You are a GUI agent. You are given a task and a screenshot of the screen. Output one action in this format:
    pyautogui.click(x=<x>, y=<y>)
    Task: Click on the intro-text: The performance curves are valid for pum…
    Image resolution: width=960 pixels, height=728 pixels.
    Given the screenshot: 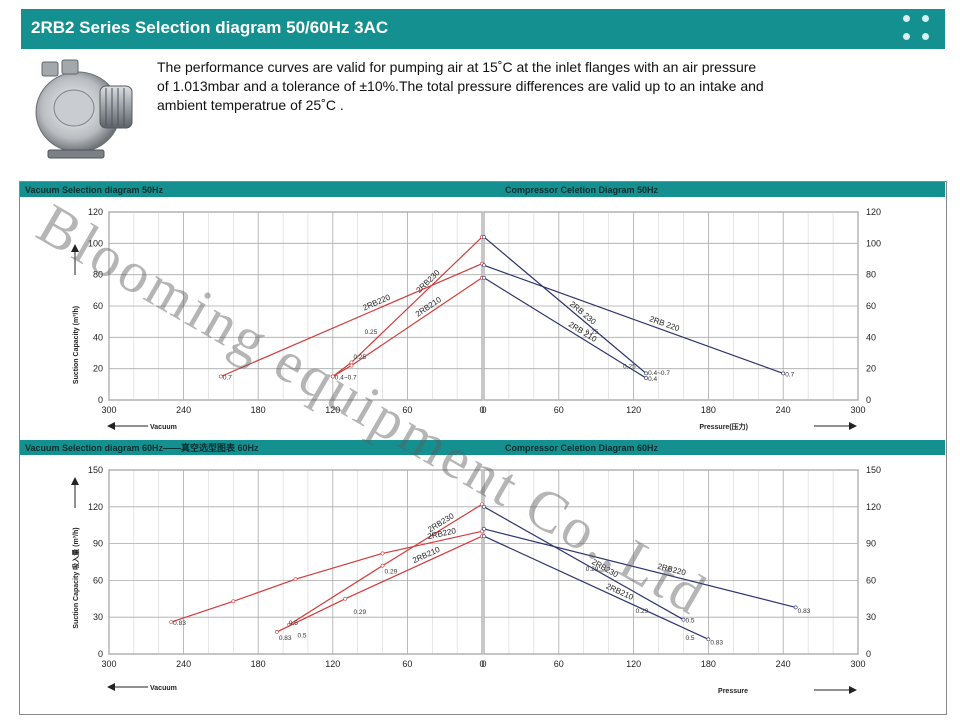 What is the action you would take?
    pyautogui.click(x=527, y=86)
    